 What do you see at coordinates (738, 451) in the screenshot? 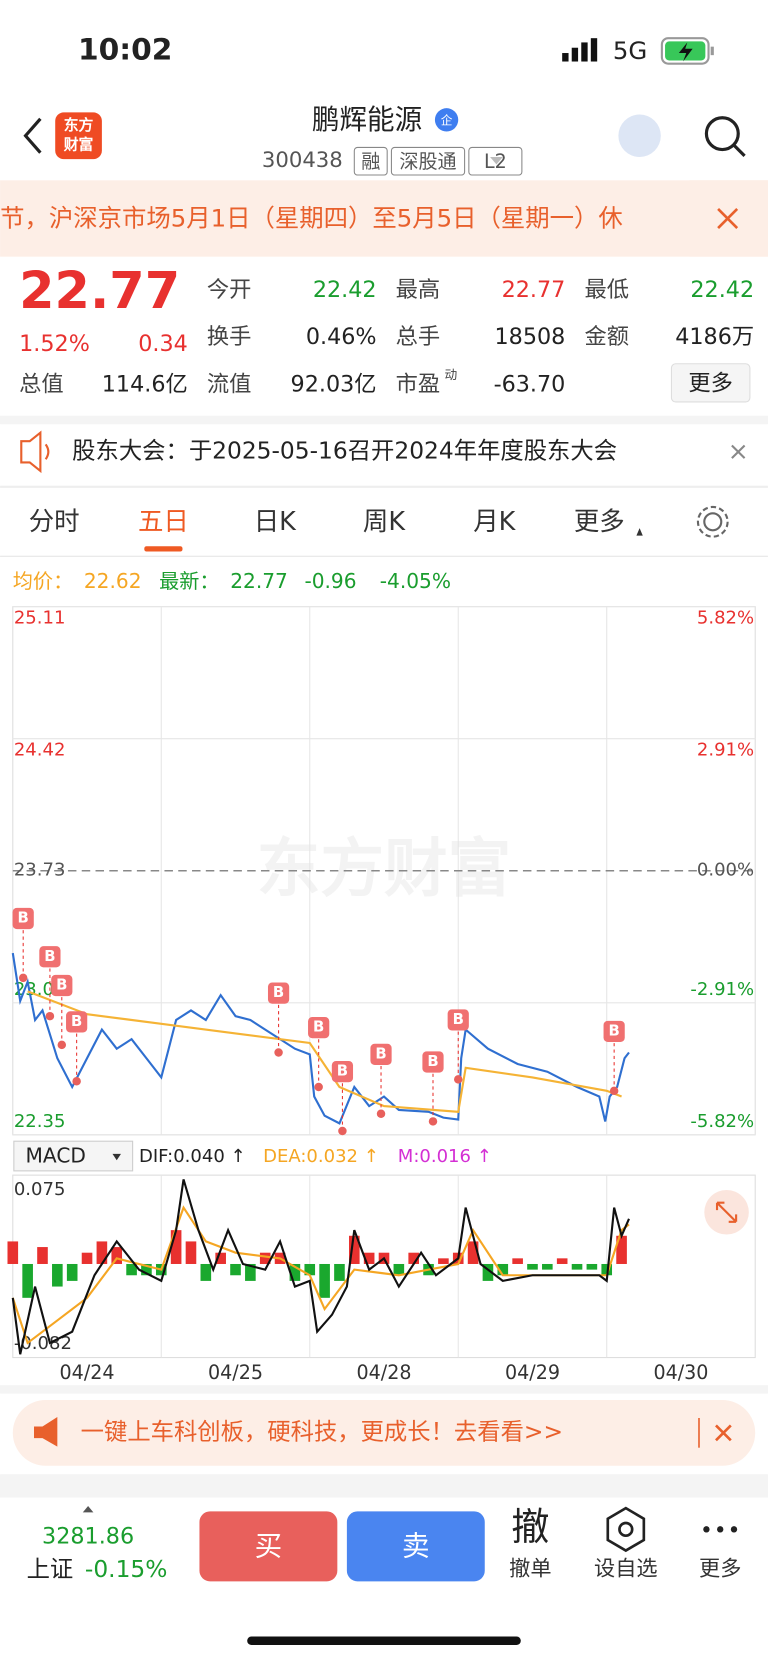
I see `close-notice` at bounding box center [738, 451].